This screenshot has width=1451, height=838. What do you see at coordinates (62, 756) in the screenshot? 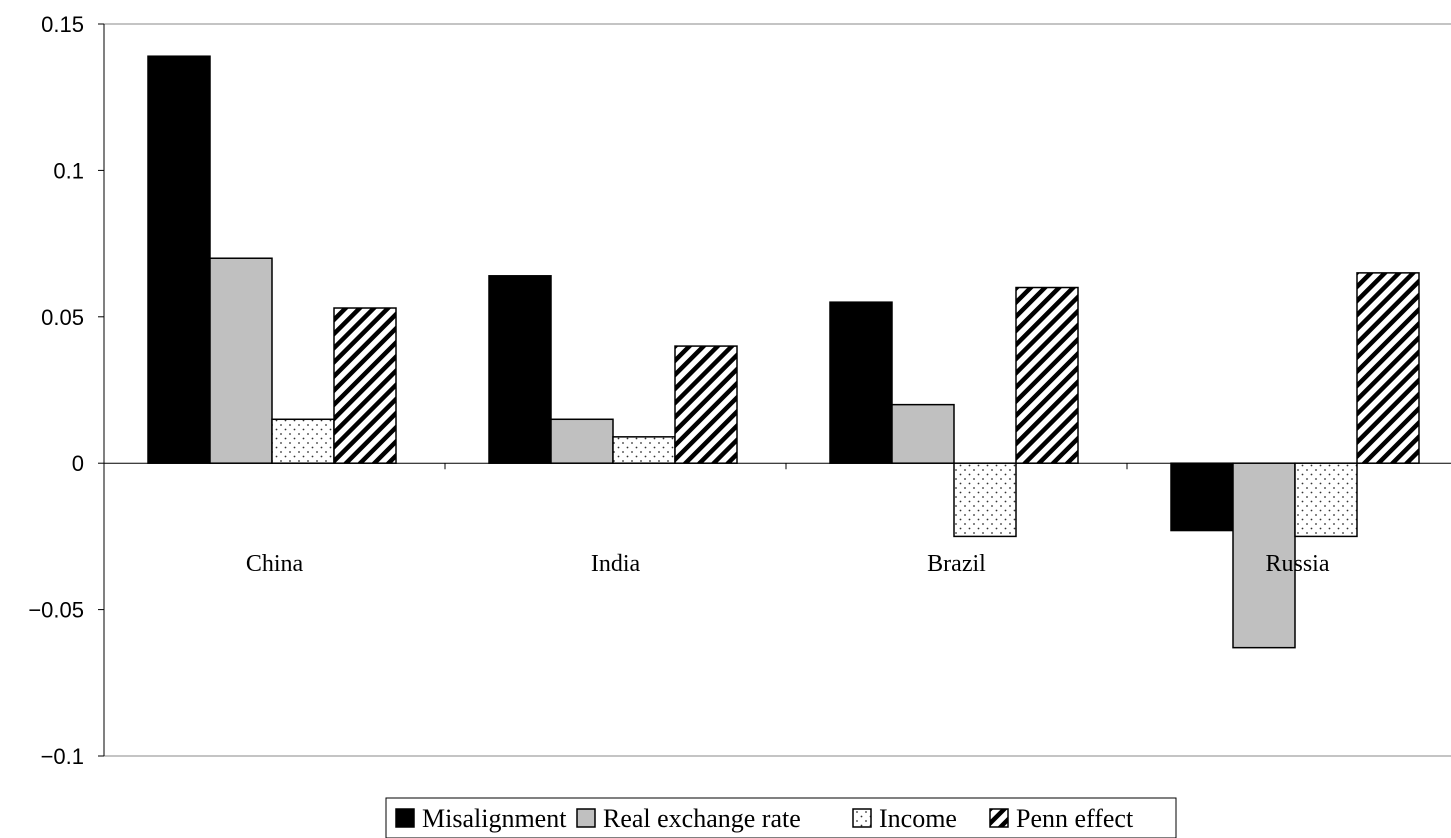
I see `y-tick-label: −0.1` at bounding box center [62, 756].